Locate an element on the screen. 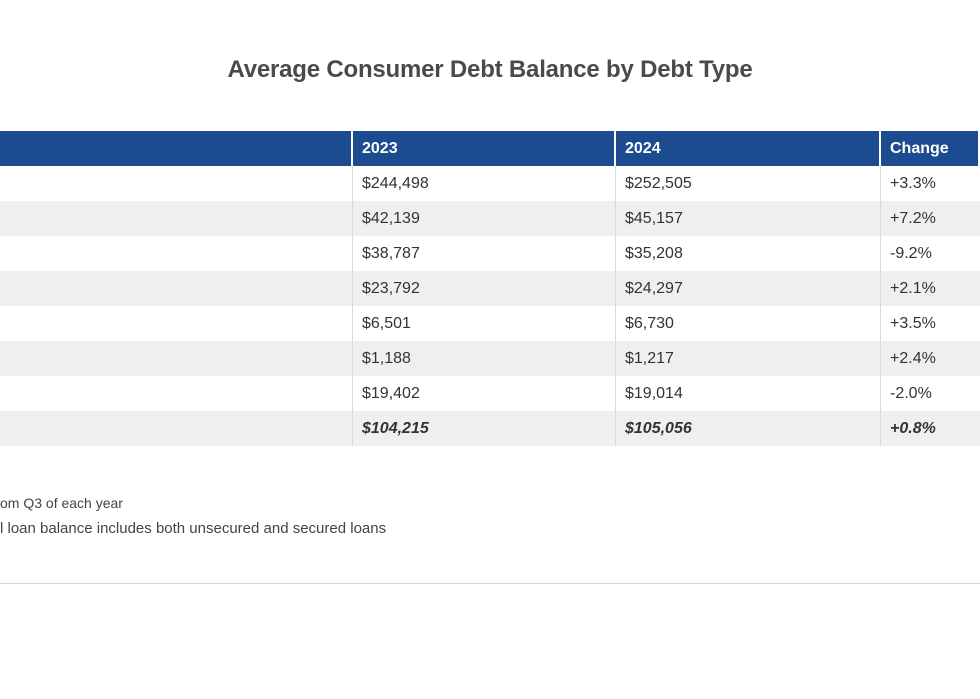 The width and height of the screenshot is (980, 699). table-row: $244,498 $252,505 +3.3% is located at coordinates (490, 183).